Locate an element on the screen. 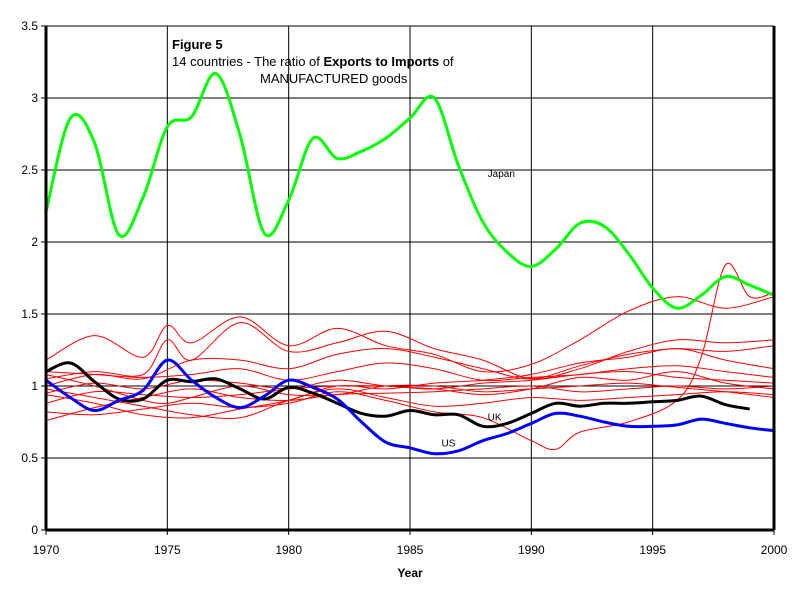 This screenshot has width=800, height=600. series-label-us: US is located at coordinates (449, 443).